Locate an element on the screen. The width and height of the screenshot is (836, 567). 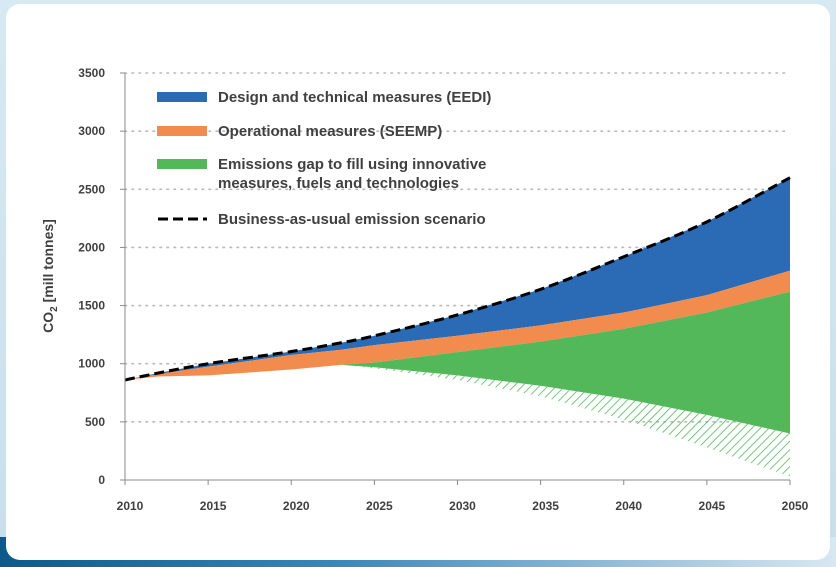
legend-label: measures, fuels and technologies is located at coordinates (338, 183).